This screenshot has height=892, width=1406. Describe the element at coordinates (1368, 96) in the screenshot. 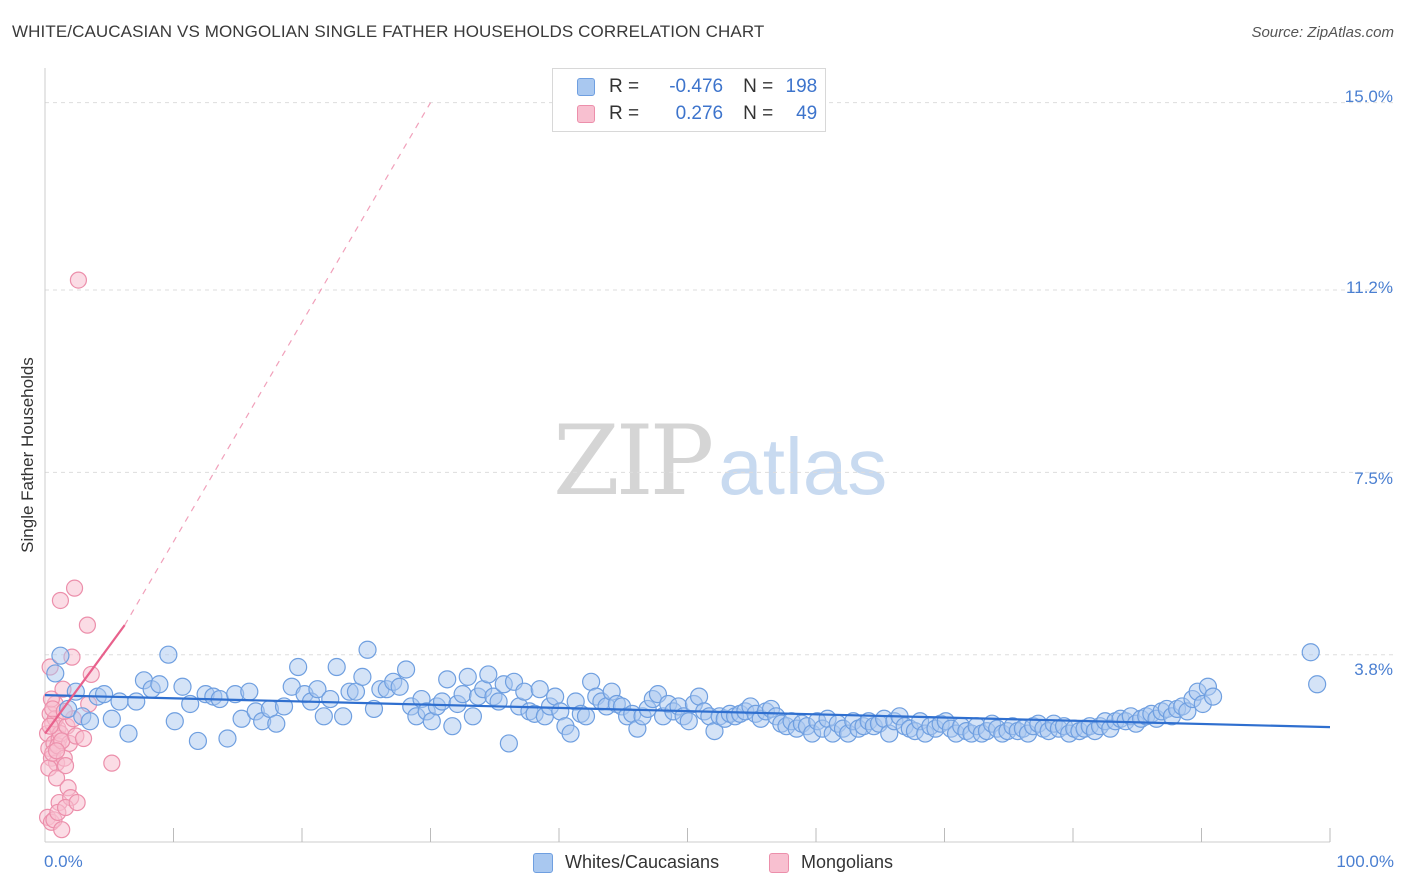

I see `y-tick-label: 15.0%` at that location.